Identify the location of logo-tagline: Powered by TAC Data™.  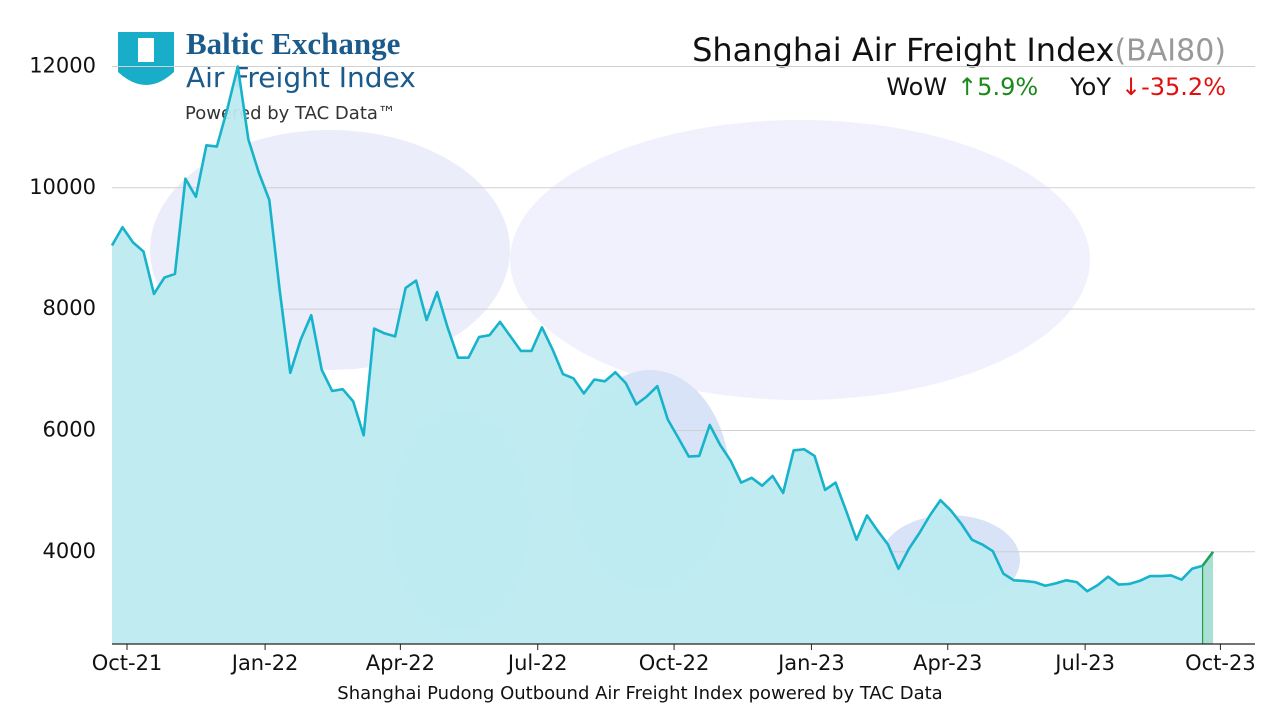
(290, 113).